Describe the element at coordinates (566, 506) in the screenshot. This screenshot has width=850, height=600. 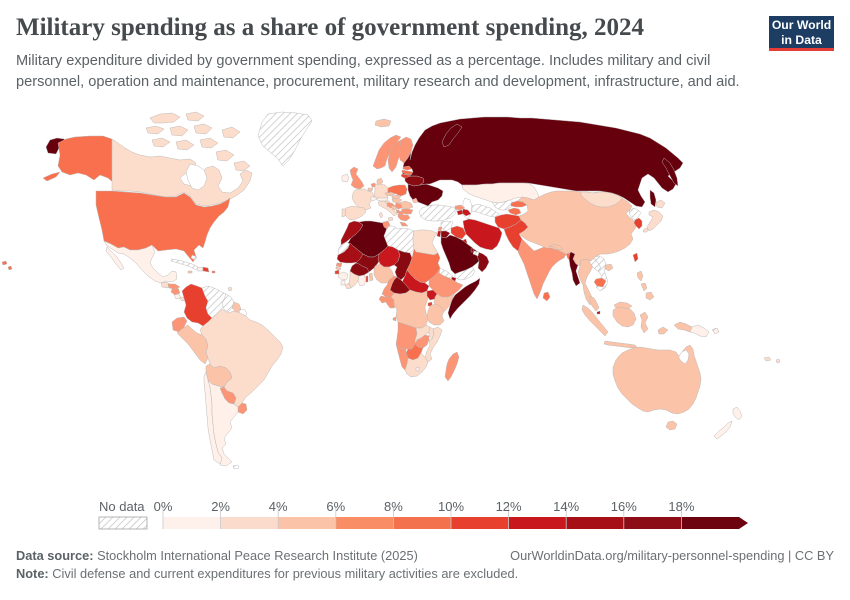
I see `svg-text: 14%` at that location.